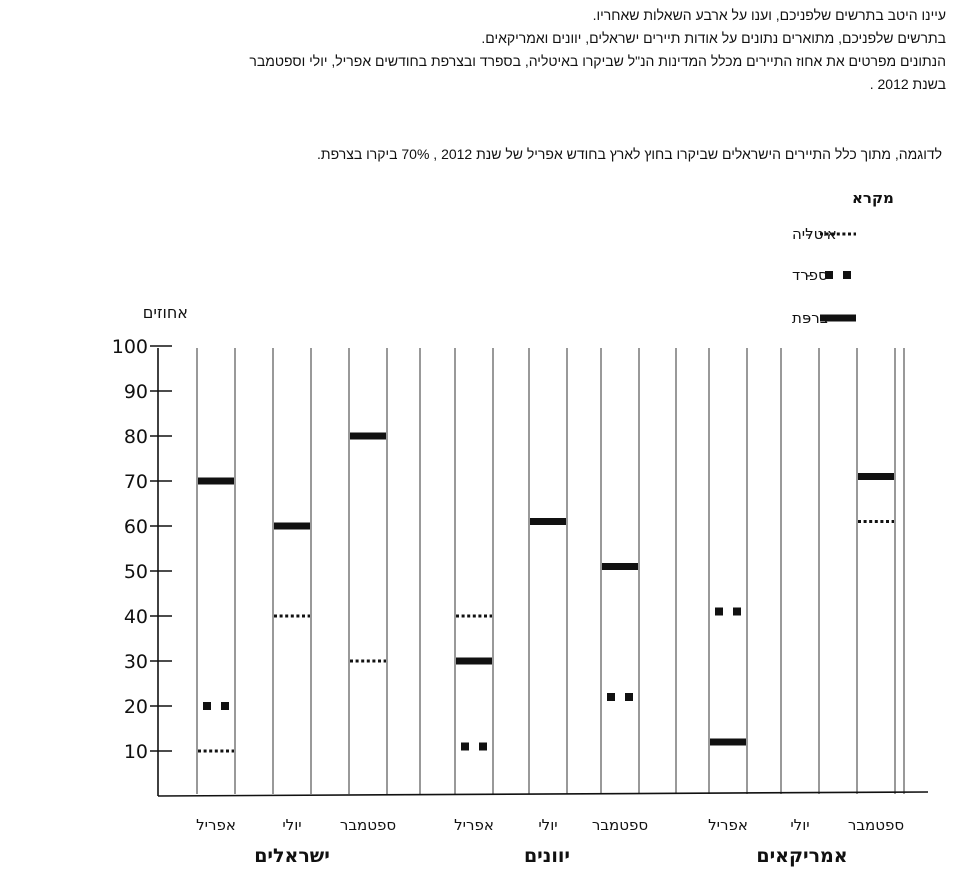 The image size is (970, 876). I want to click on legend-label-france: צרפת, so click(810, 318).